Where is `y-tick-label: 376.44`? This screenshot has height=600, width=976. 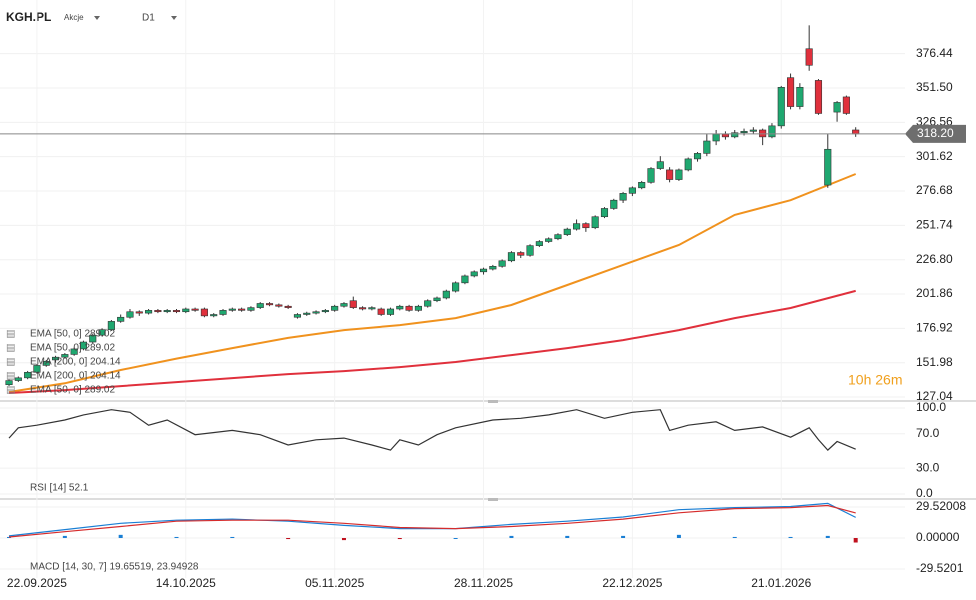
y-tick-label: 376.44 is located at coordinates (934, 53).